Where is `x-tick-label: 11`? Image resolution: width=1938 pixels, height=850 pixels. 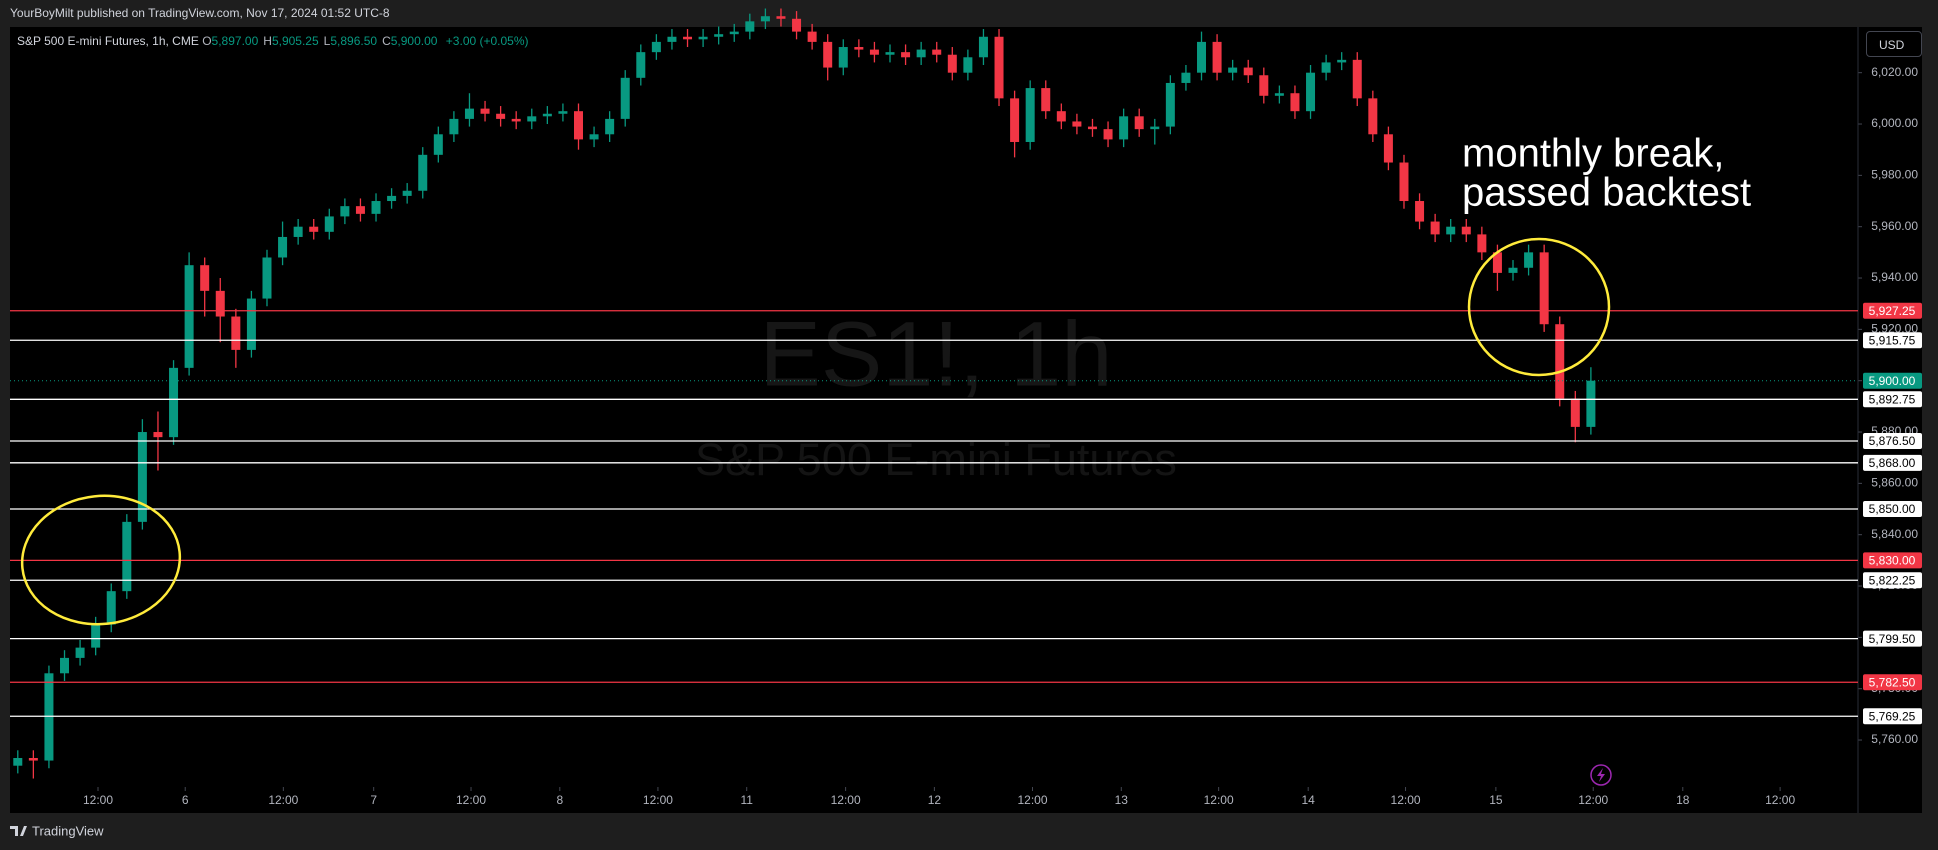 x-tick-label: 11 is located at coordinates (746, 800).